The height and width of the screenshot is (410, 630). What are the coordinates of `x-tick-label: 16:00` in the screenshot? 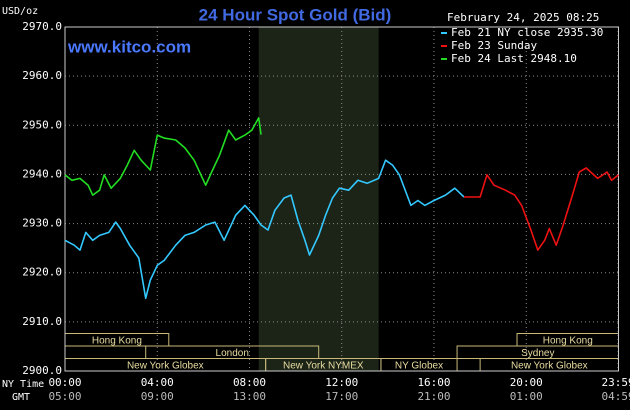 It's located at (433, 382).